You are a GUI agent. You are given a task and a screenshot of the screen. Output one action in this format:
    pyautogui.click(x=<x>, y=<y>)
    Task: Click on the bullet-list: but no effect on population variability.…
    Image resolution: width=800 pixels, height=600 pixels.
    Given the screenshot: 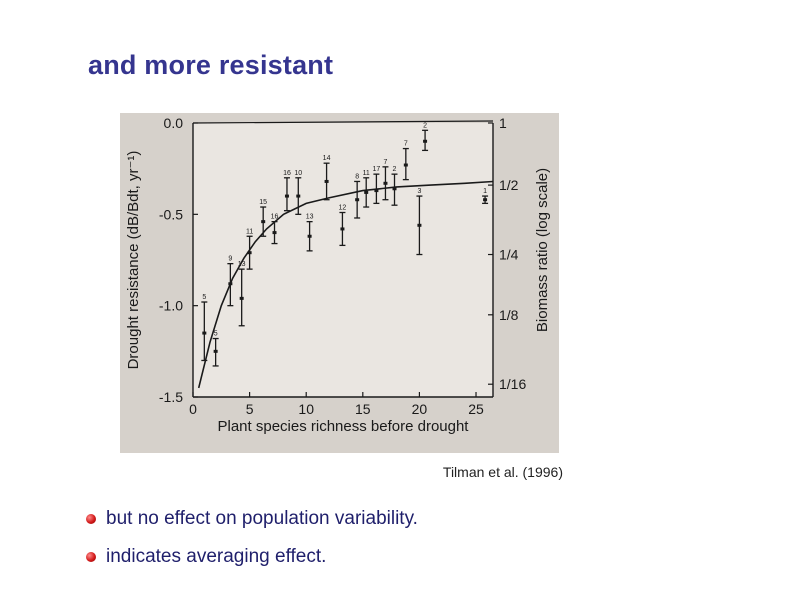 What is the action you would take?
    pyautogui.click(x=252, y=538)
    